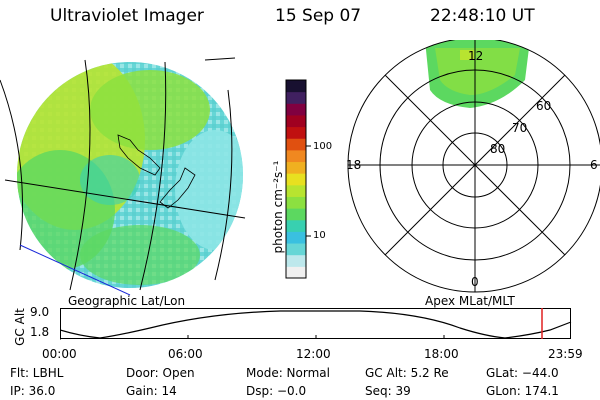 The image size is (600, 400). I want to click on mlt-label-0: 0, so click(475, 282).